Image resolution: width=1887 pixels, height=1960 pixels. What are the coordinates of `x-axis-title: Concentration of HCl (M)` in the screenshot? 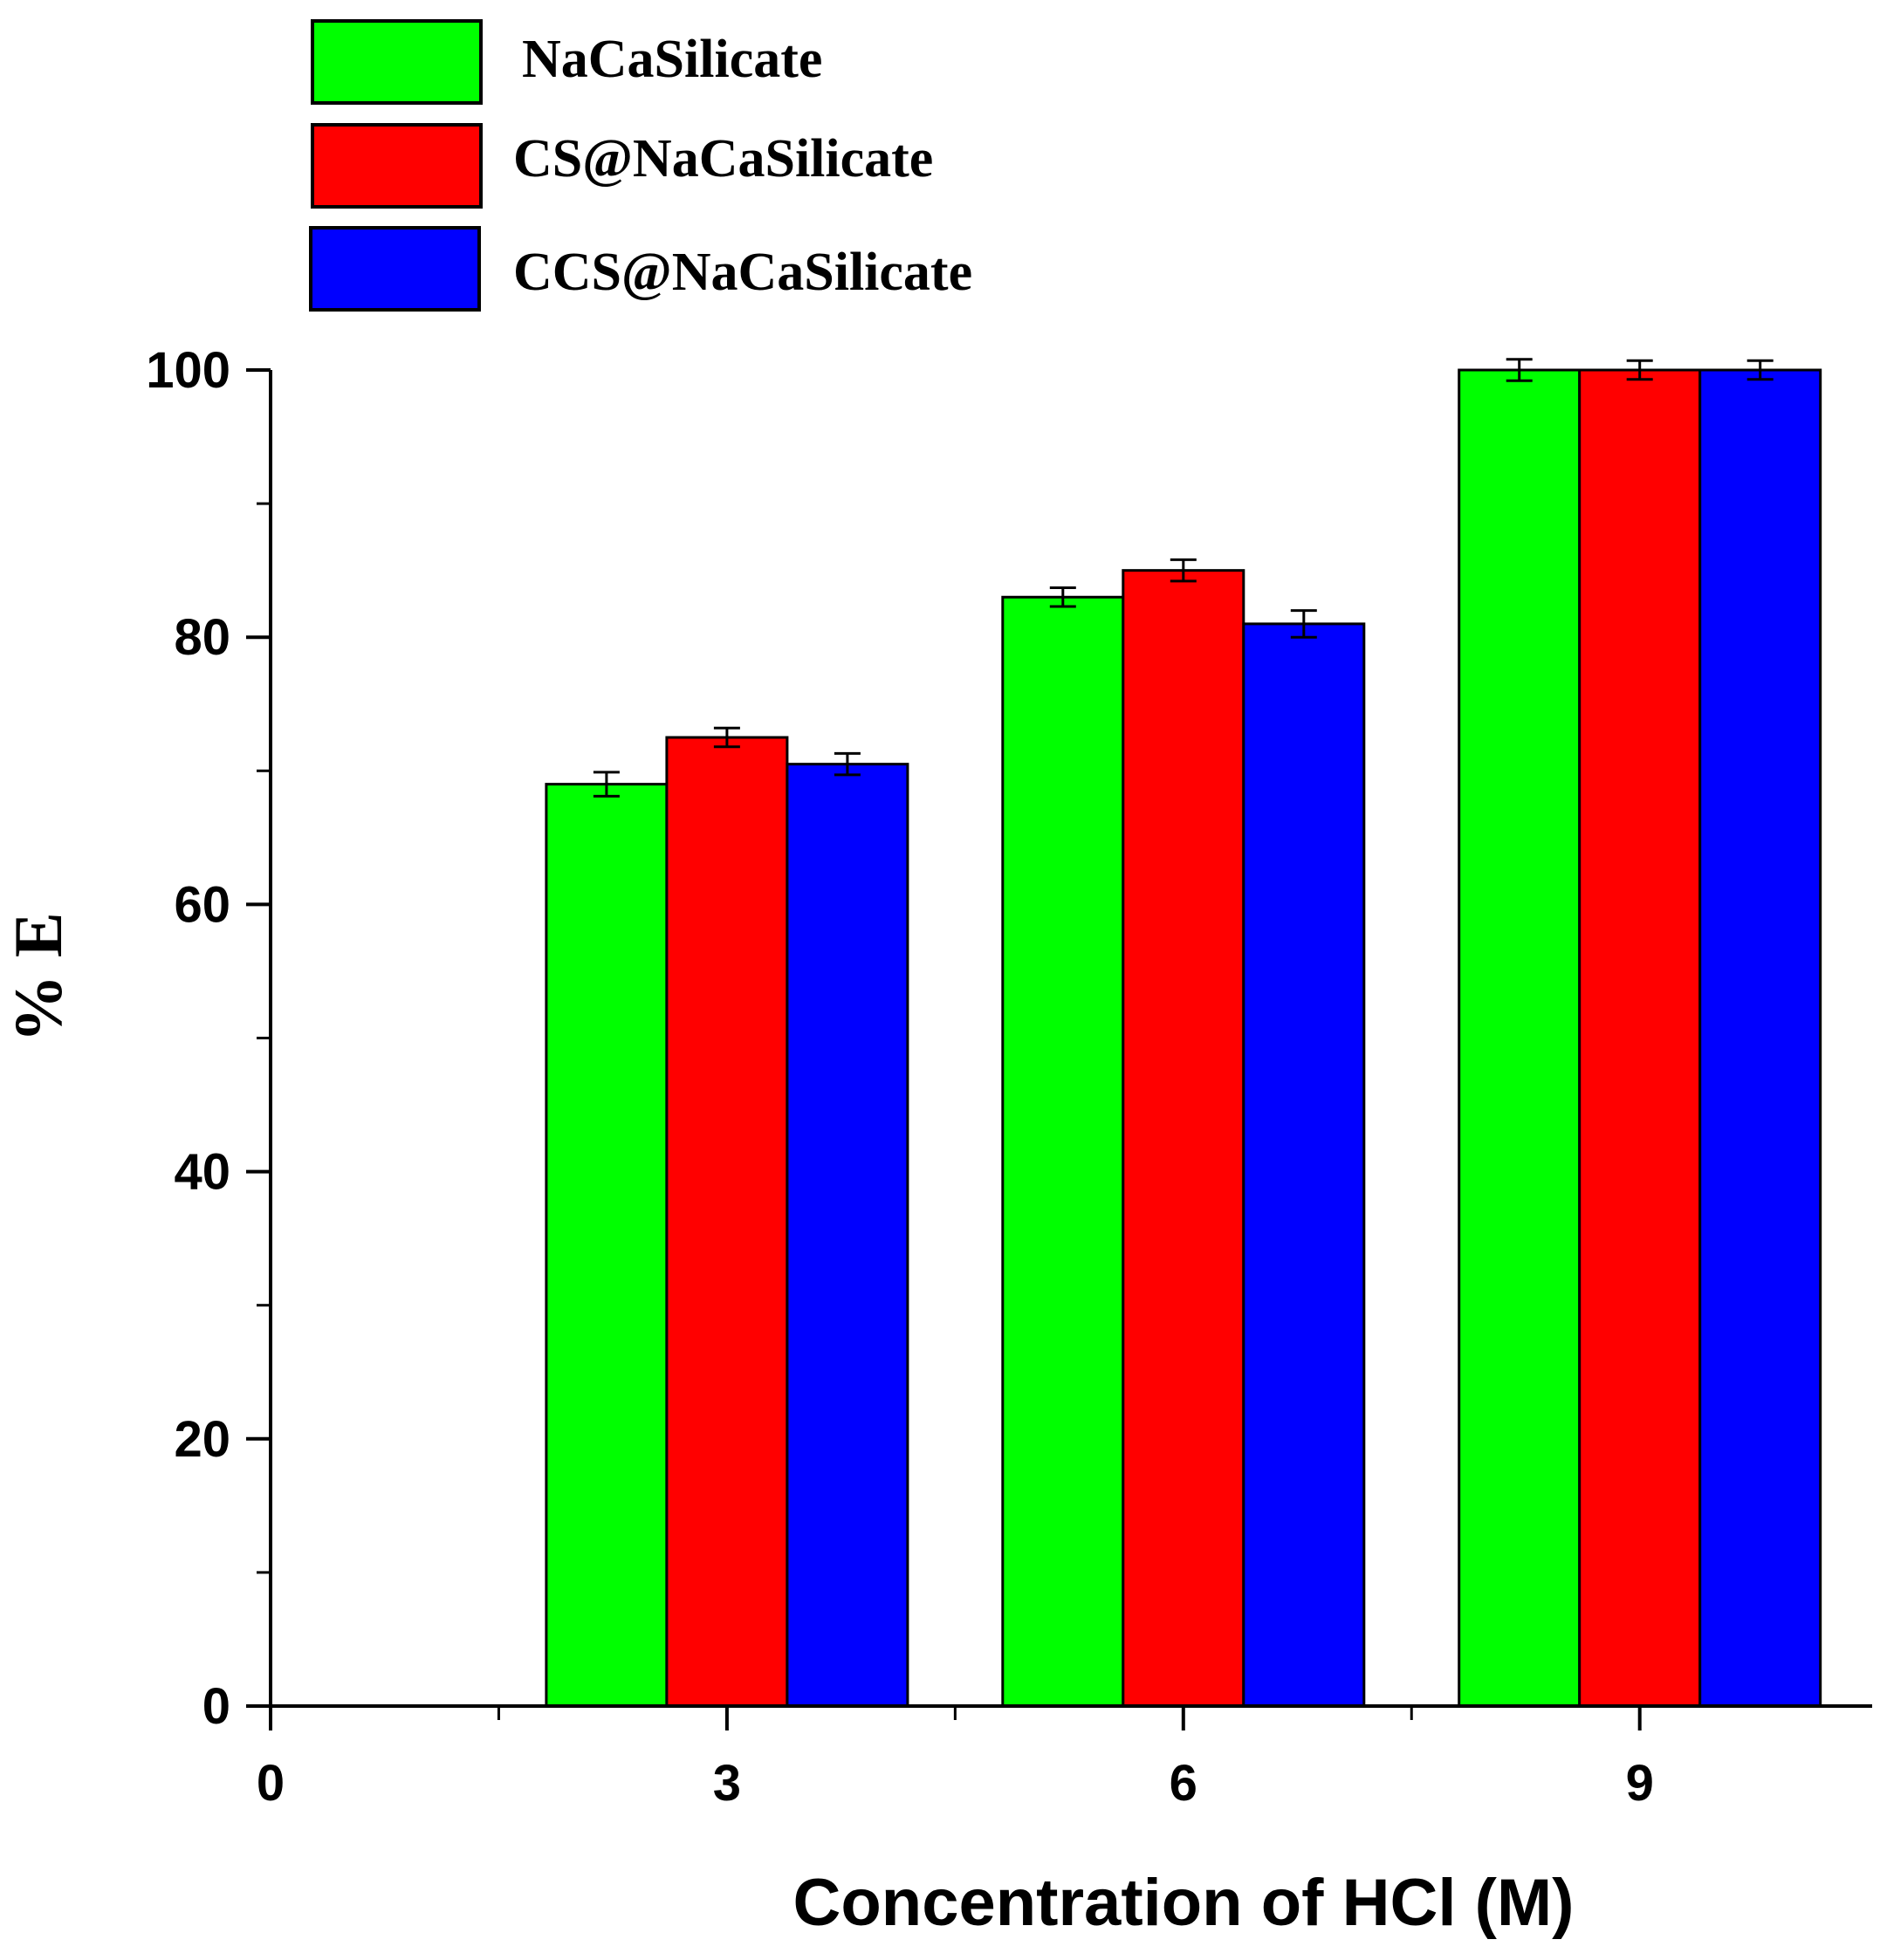 It's located at (1183, 1903).